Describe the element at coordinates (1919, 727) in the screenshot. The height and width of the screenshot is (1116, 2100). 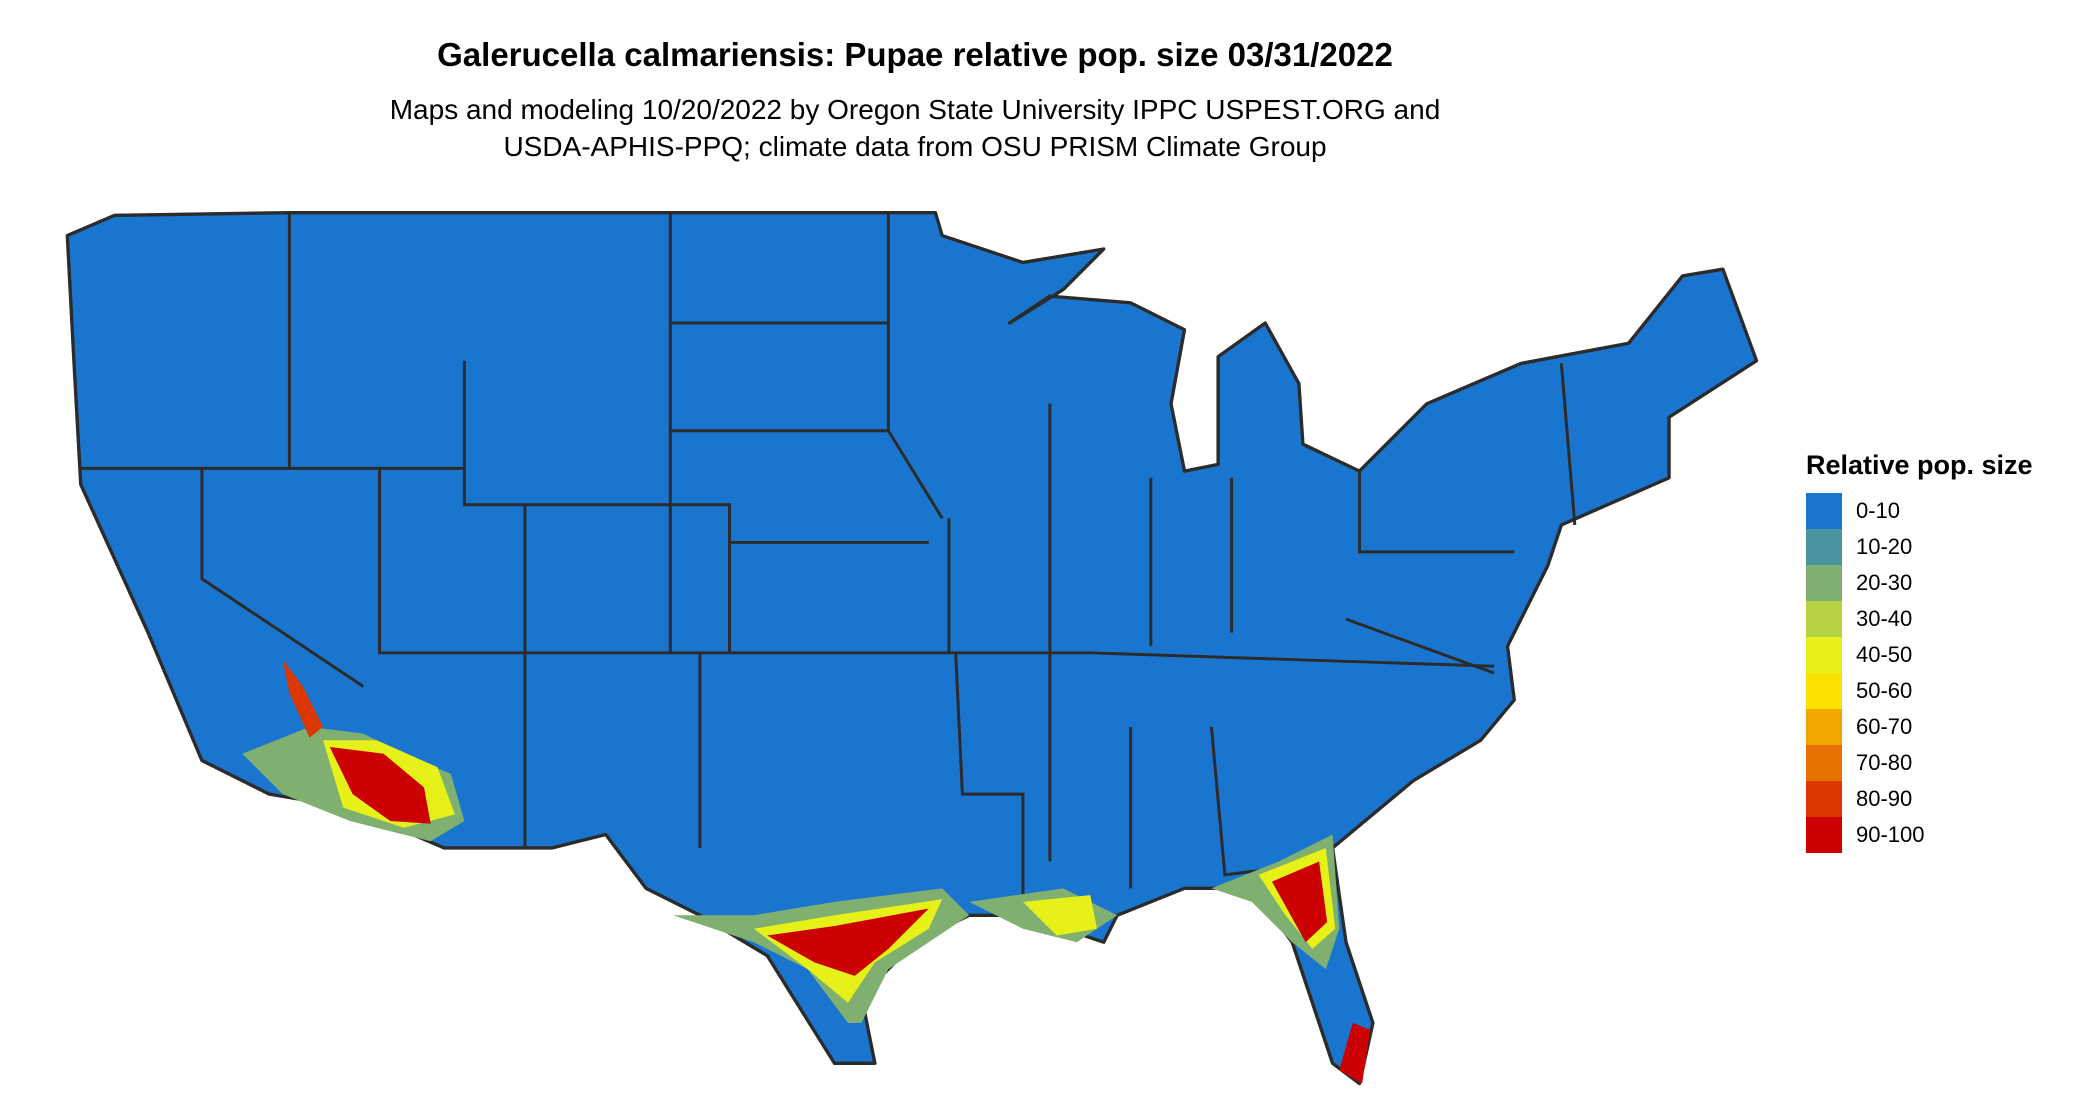
I see `legend-item: 60-70` at that location.